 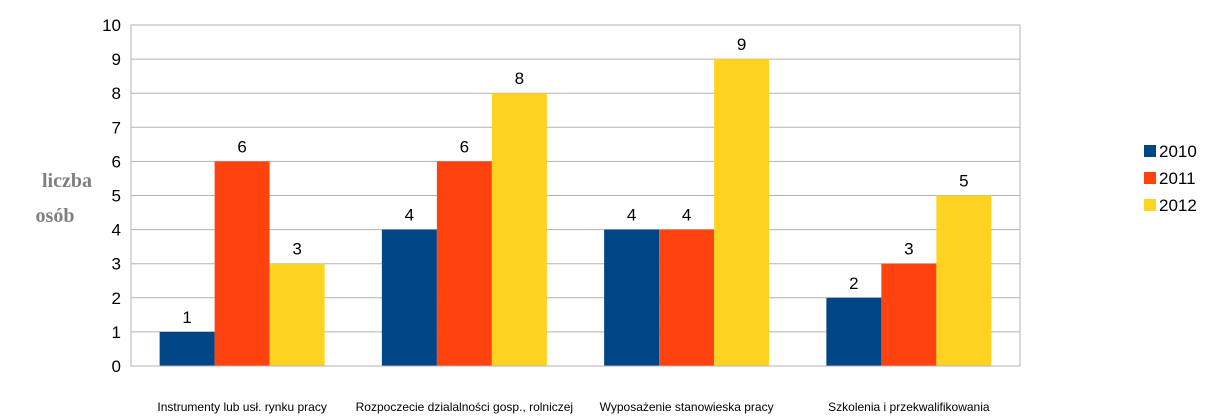 What do you see at coordinates (55, 216) in the screenshot?
I see `y-axis-label-line-2: osób` at bounding box center [55, 216].